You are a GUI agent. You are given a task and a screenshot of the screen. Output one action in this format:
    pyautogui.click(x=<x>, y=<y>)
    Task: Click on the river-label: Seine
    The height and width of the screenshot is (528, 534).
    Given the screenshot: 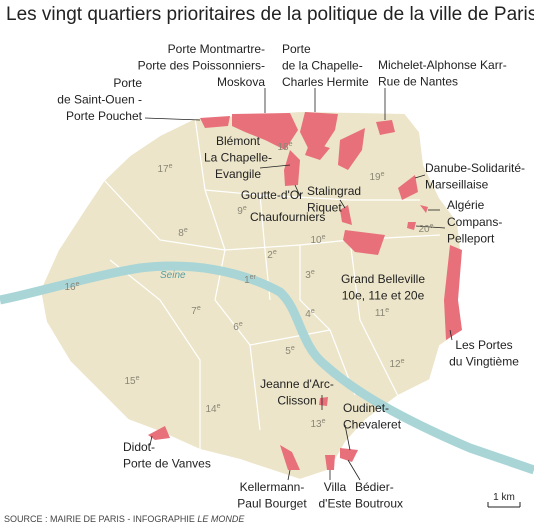 What is the action you would take?
    pyautogui.click(x=173, y=275)
    